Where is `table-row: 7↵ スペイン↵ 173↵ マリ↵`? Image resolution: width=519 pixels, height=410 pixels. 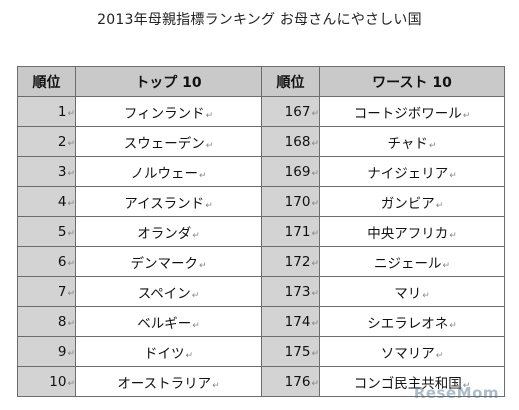
table-row: 7↵ スペイン↵ 173↵ マリ↵ is located at coordinates (261, 291).